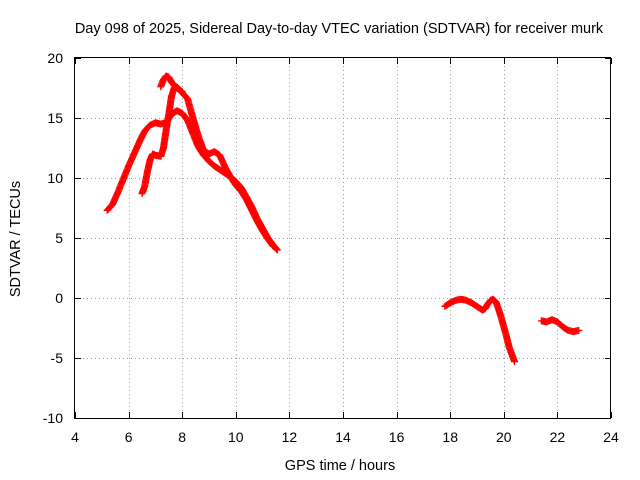 The height and width of the screenshot is (480, 640). Describe the element at coordinates (53, 418) in the screenshot. I see `y-tick-label: -10` at that location.